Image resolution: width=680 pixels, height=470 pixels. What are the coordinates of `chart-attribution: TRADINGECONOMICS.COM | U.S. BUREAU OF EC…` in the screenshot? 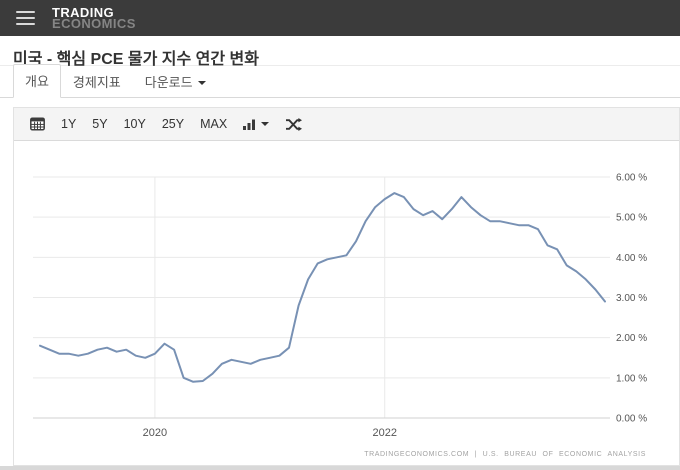 It's located at (505, 454).